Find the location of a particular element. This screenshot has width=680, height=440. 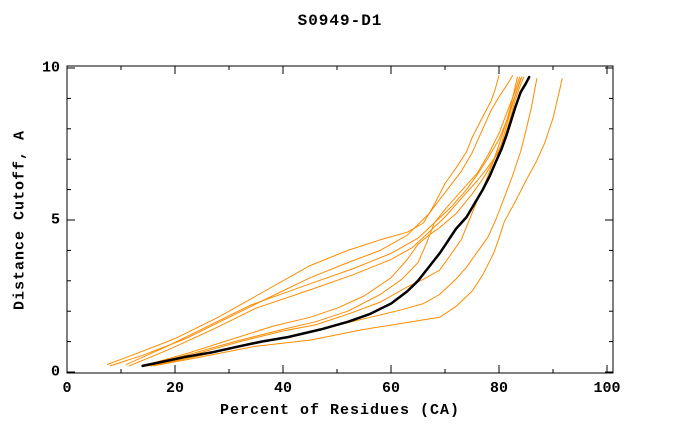

chart-title: S0949-D1 is located at coordinates (340, 21).